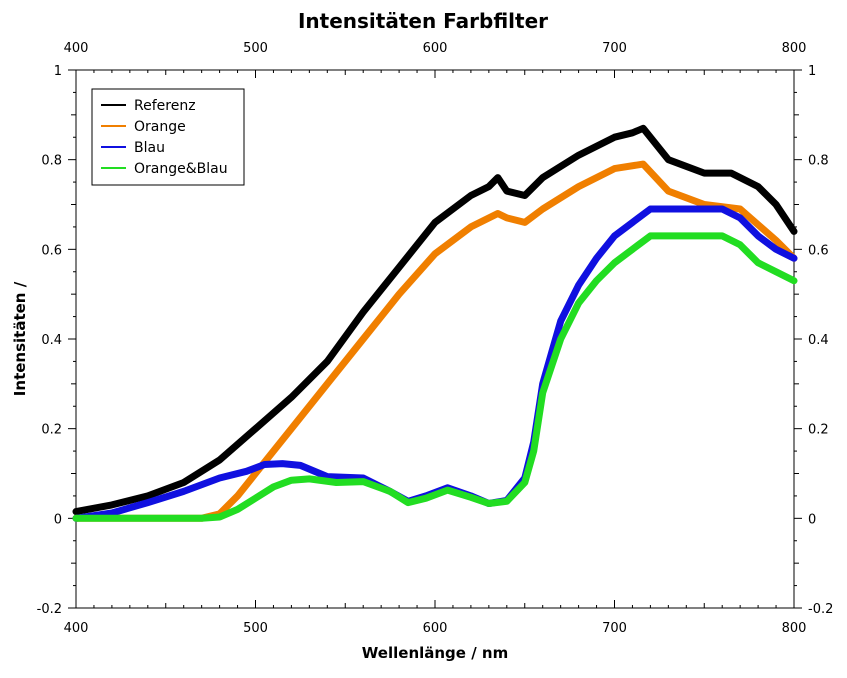  I want to click on x-tick-label-top: 500, so click(255, 48).